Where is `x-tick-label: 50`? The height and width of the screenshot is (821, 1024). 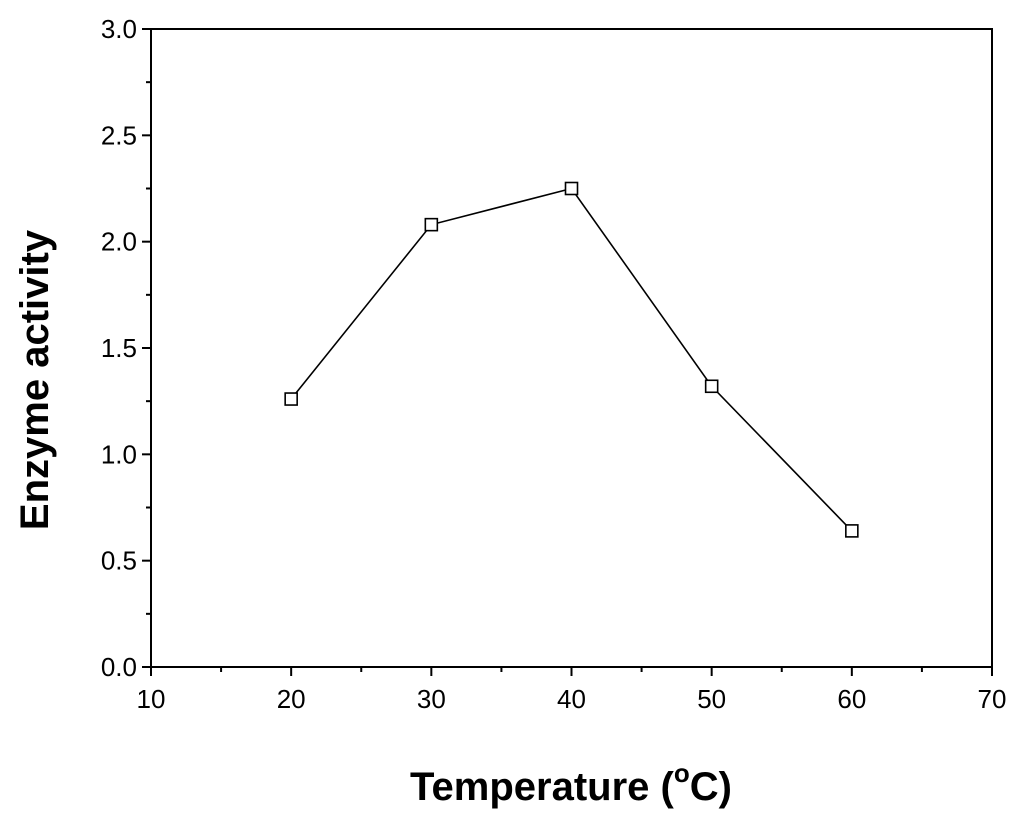
x-tick-label: 50 is located at coordinates (711, 699).